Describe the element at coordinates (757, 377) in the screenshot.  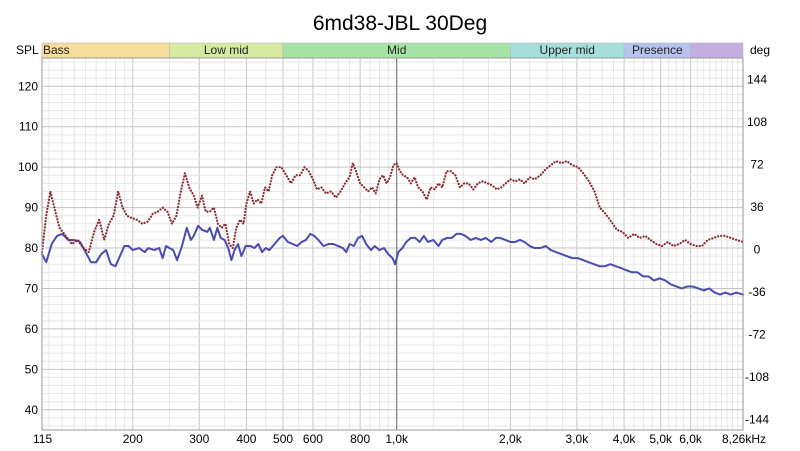
I see `right-y-tick-label: -108` at that location.